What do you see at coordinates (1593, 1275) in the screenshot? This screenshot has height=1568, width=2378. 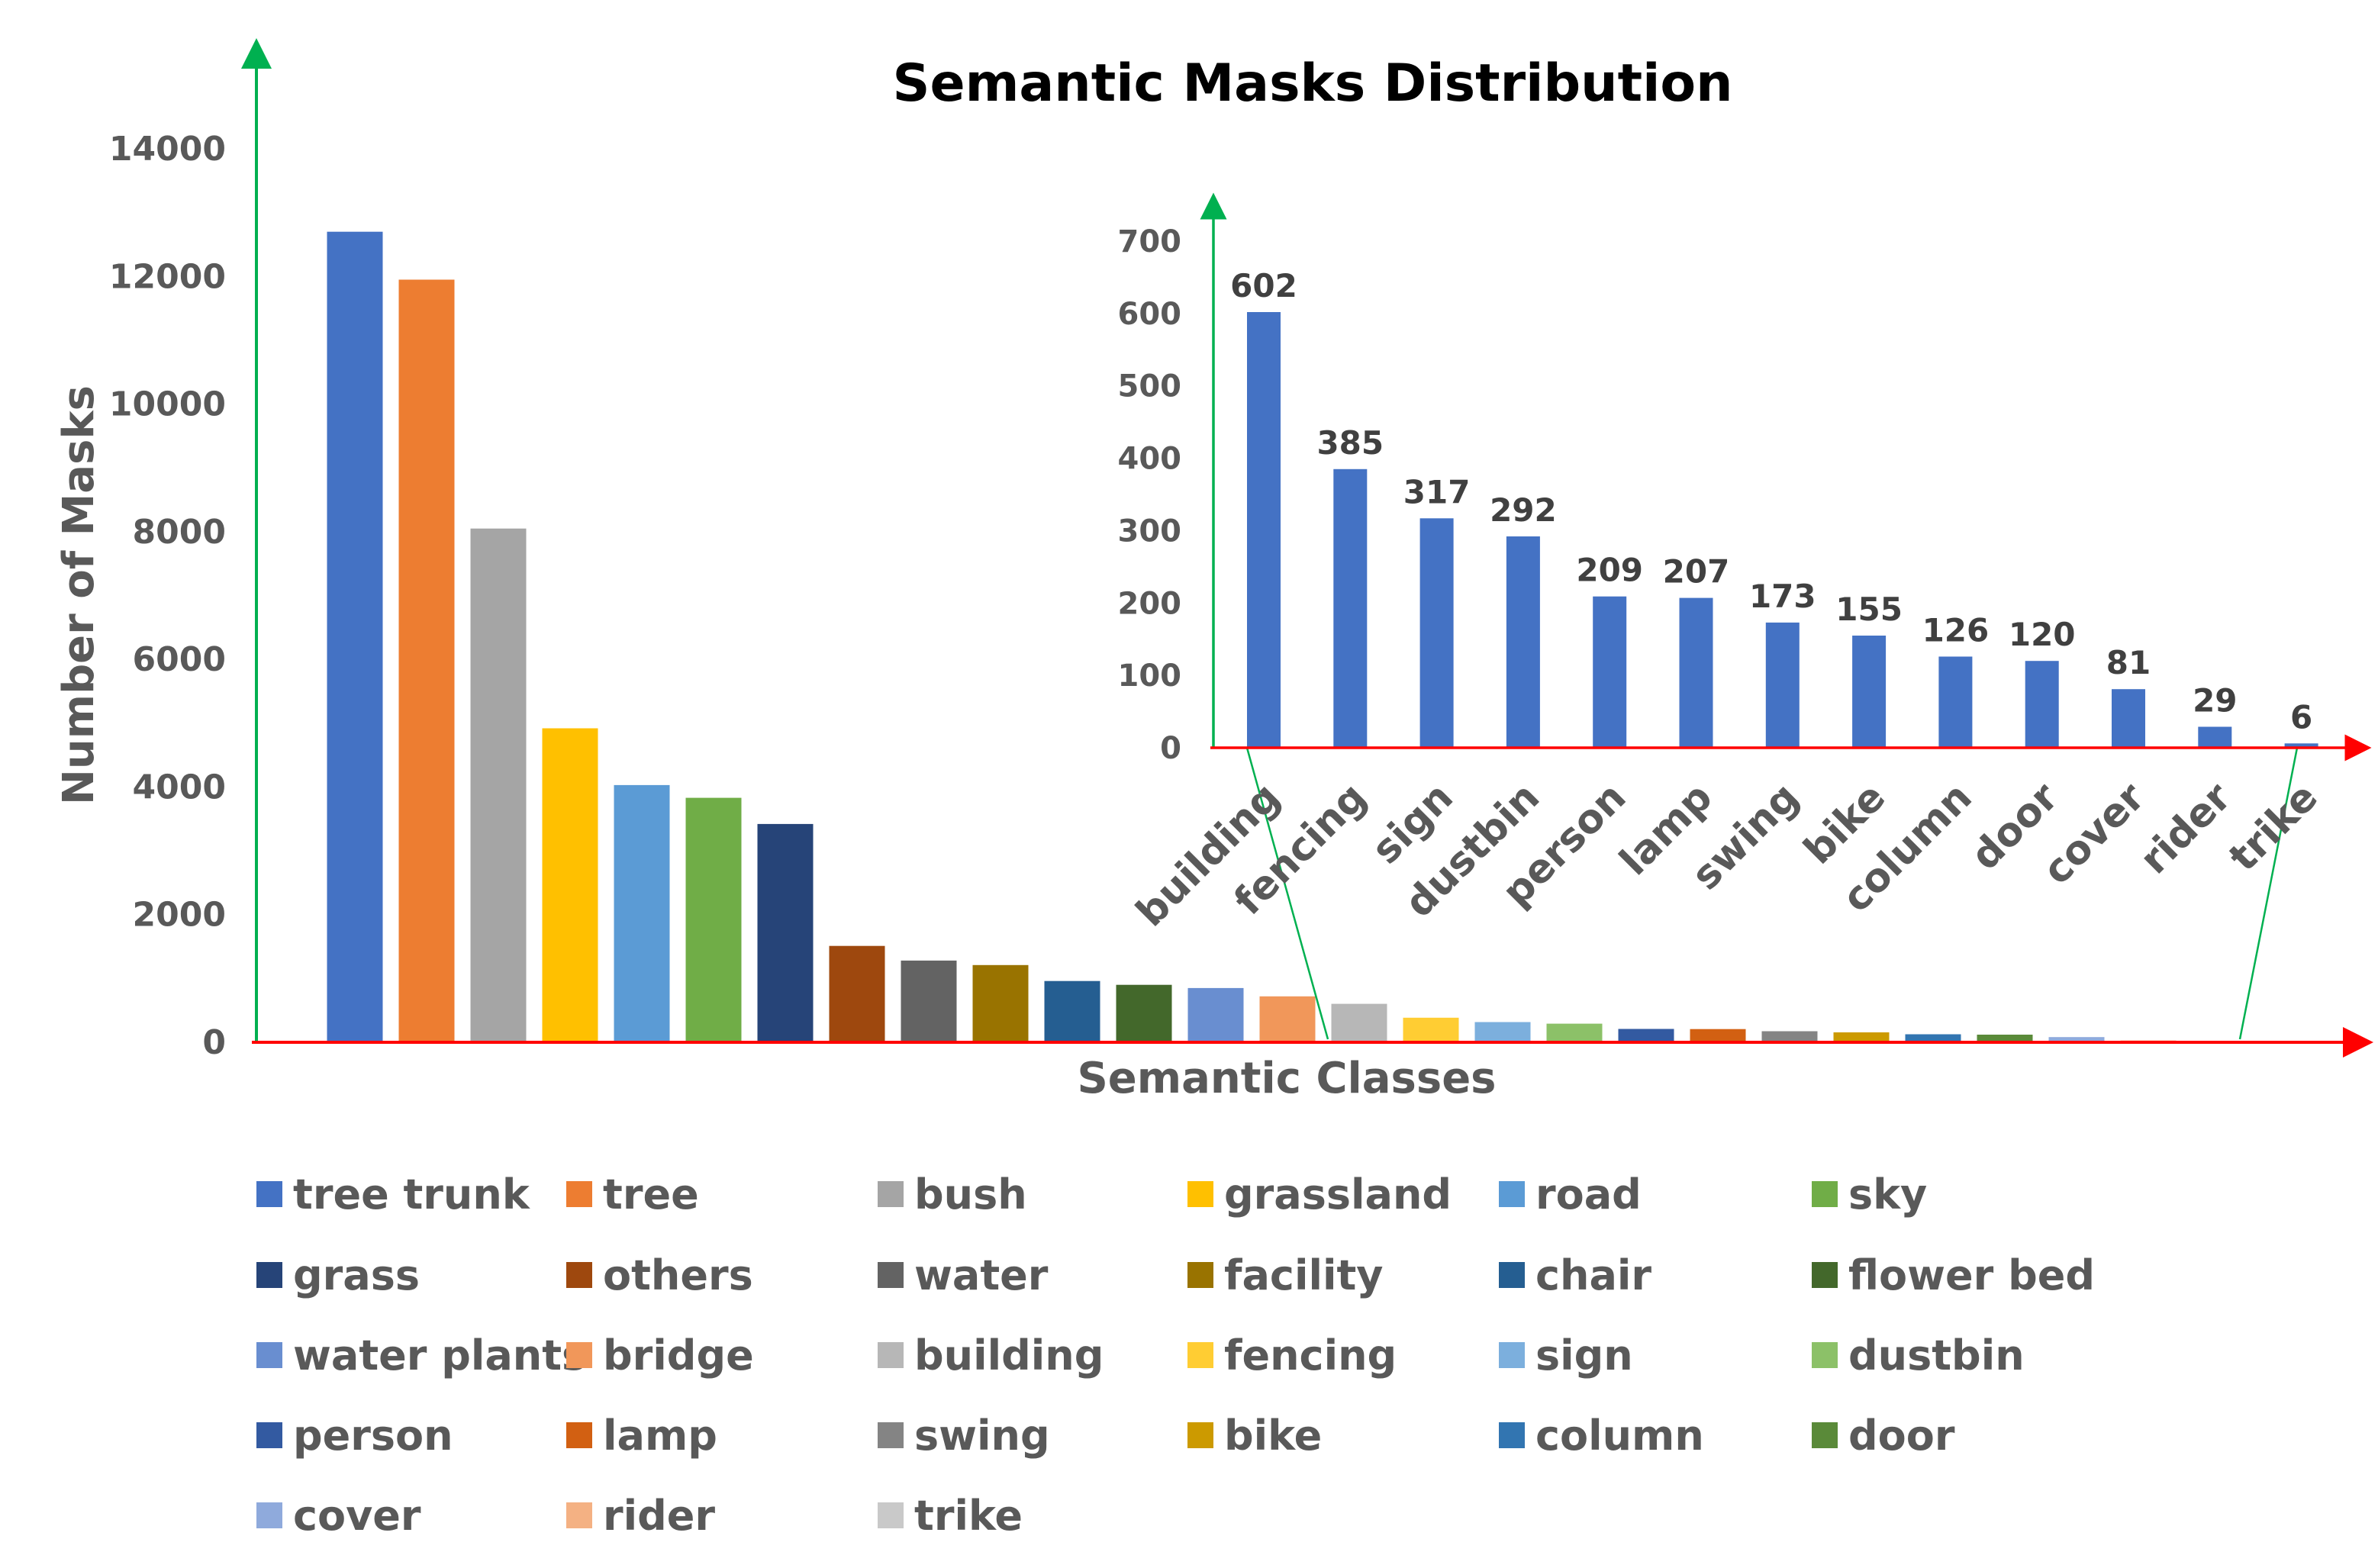 I see `legend-label: chair` at bounding box center [1593, 1275].